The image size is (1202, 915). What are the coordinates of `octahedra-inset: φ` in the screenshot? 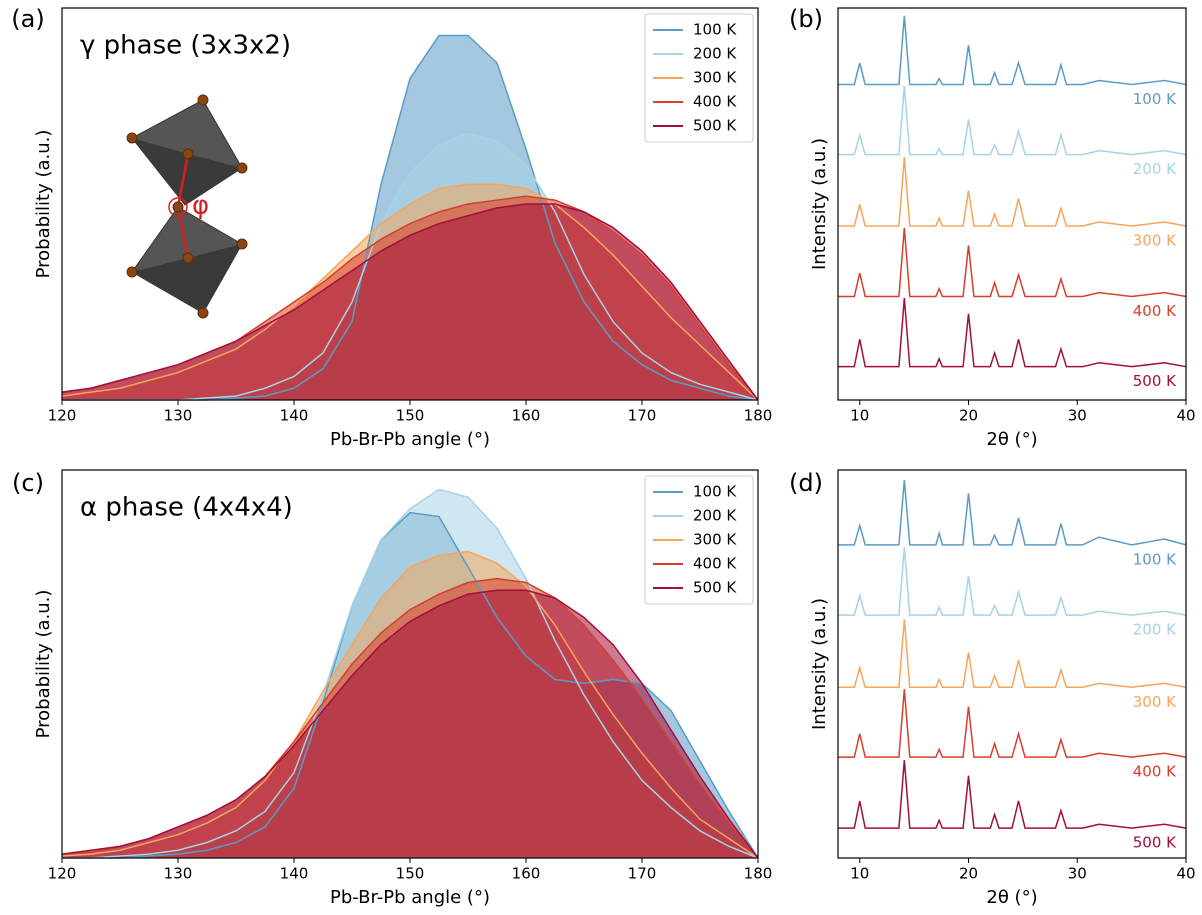 It's located at (187, 206).